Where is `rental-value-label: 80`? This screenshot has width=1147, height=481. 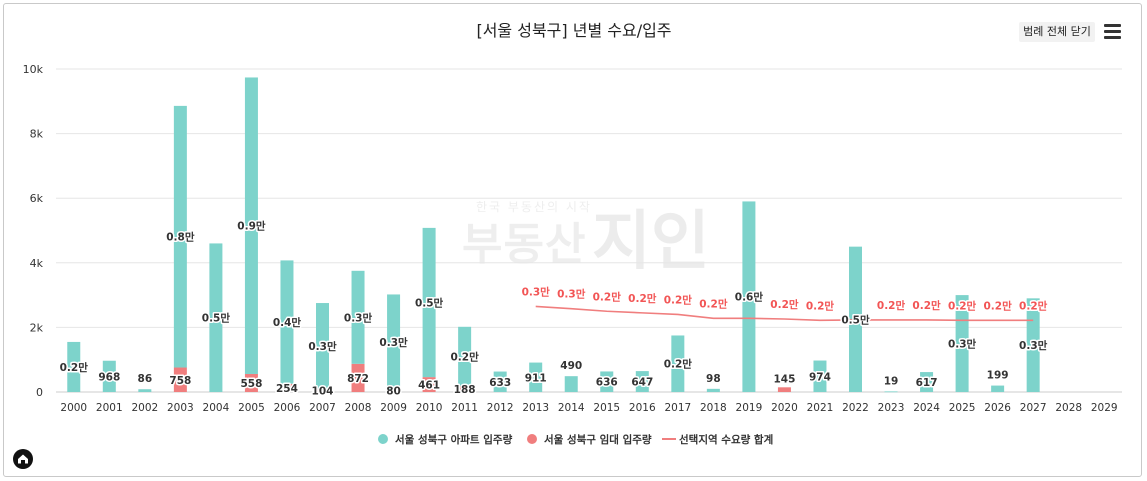 rental-value-label: 80 is located at coordinates (393, 392).